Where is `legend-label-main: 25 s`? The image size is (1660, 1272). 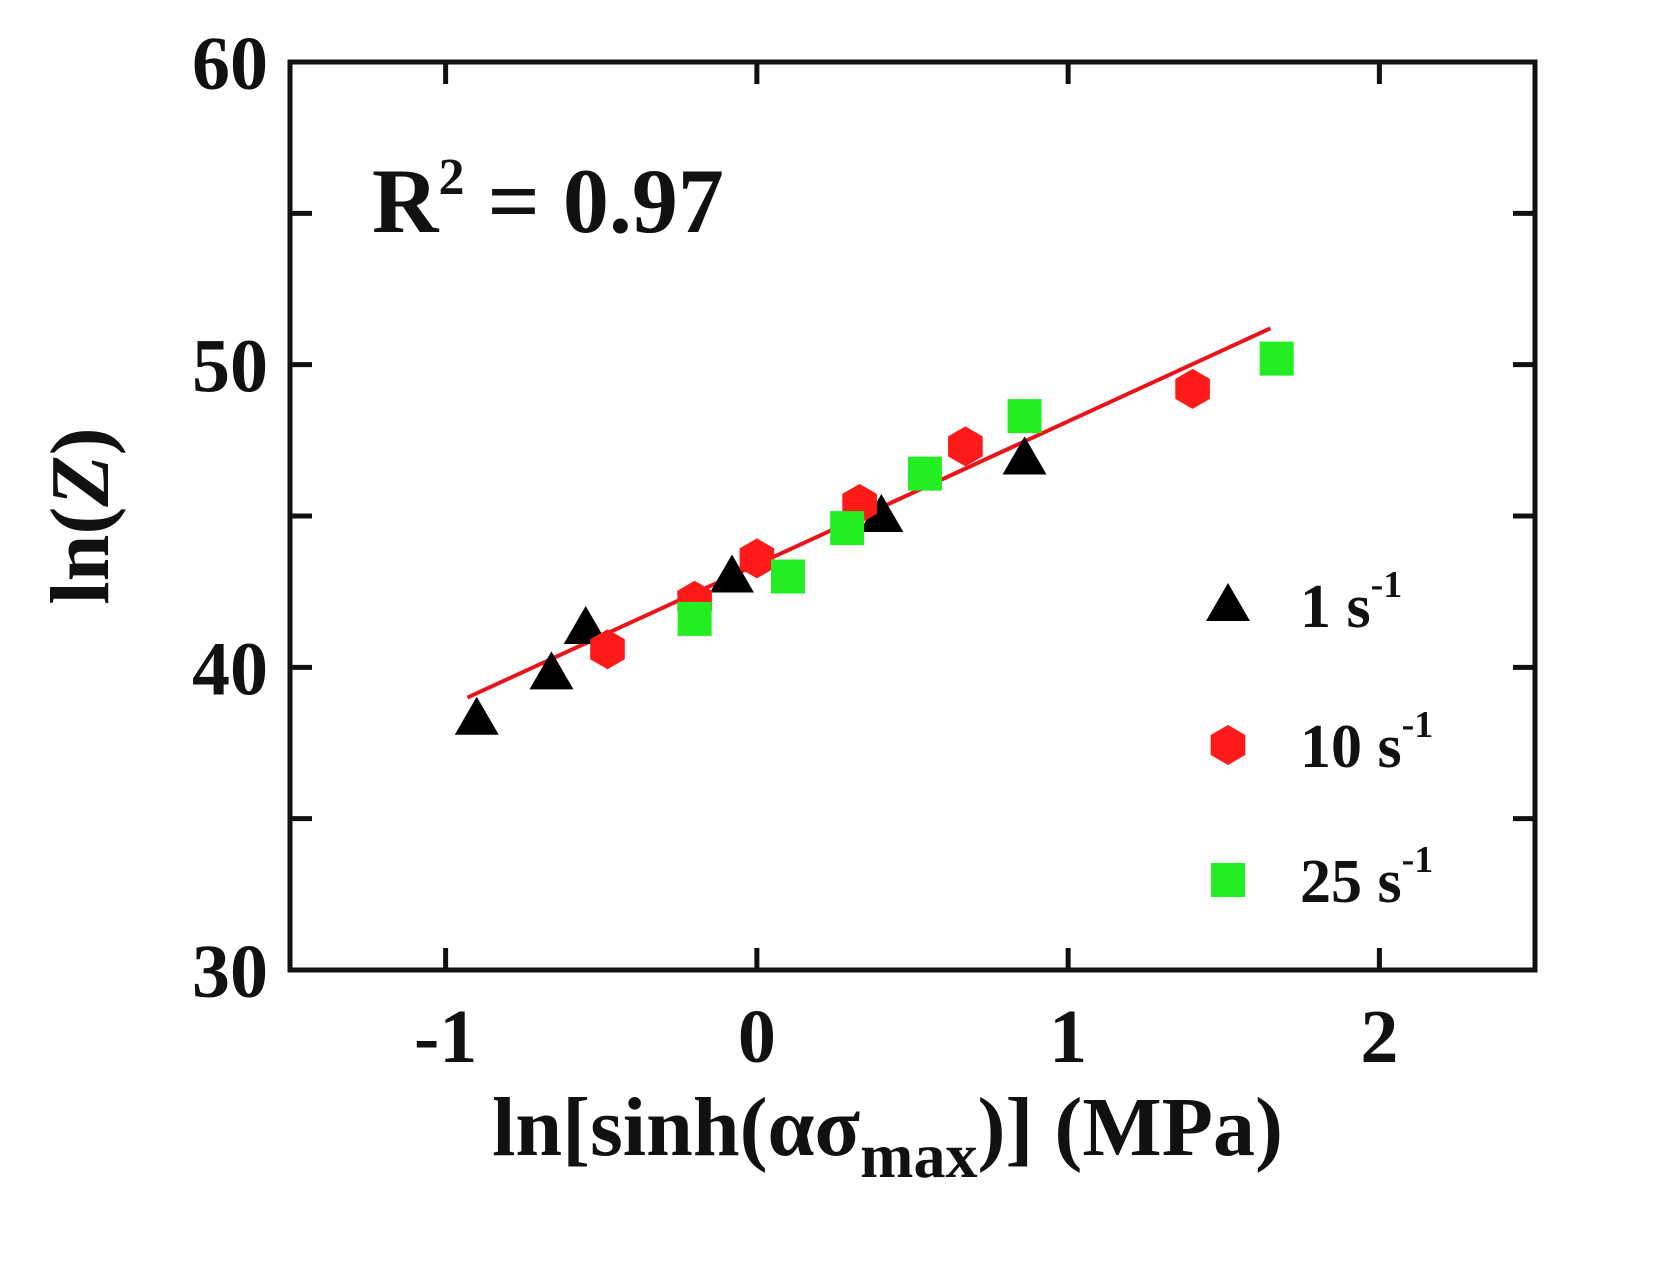 legend-label-main: 25 s is located at coordinates (1351, 882).